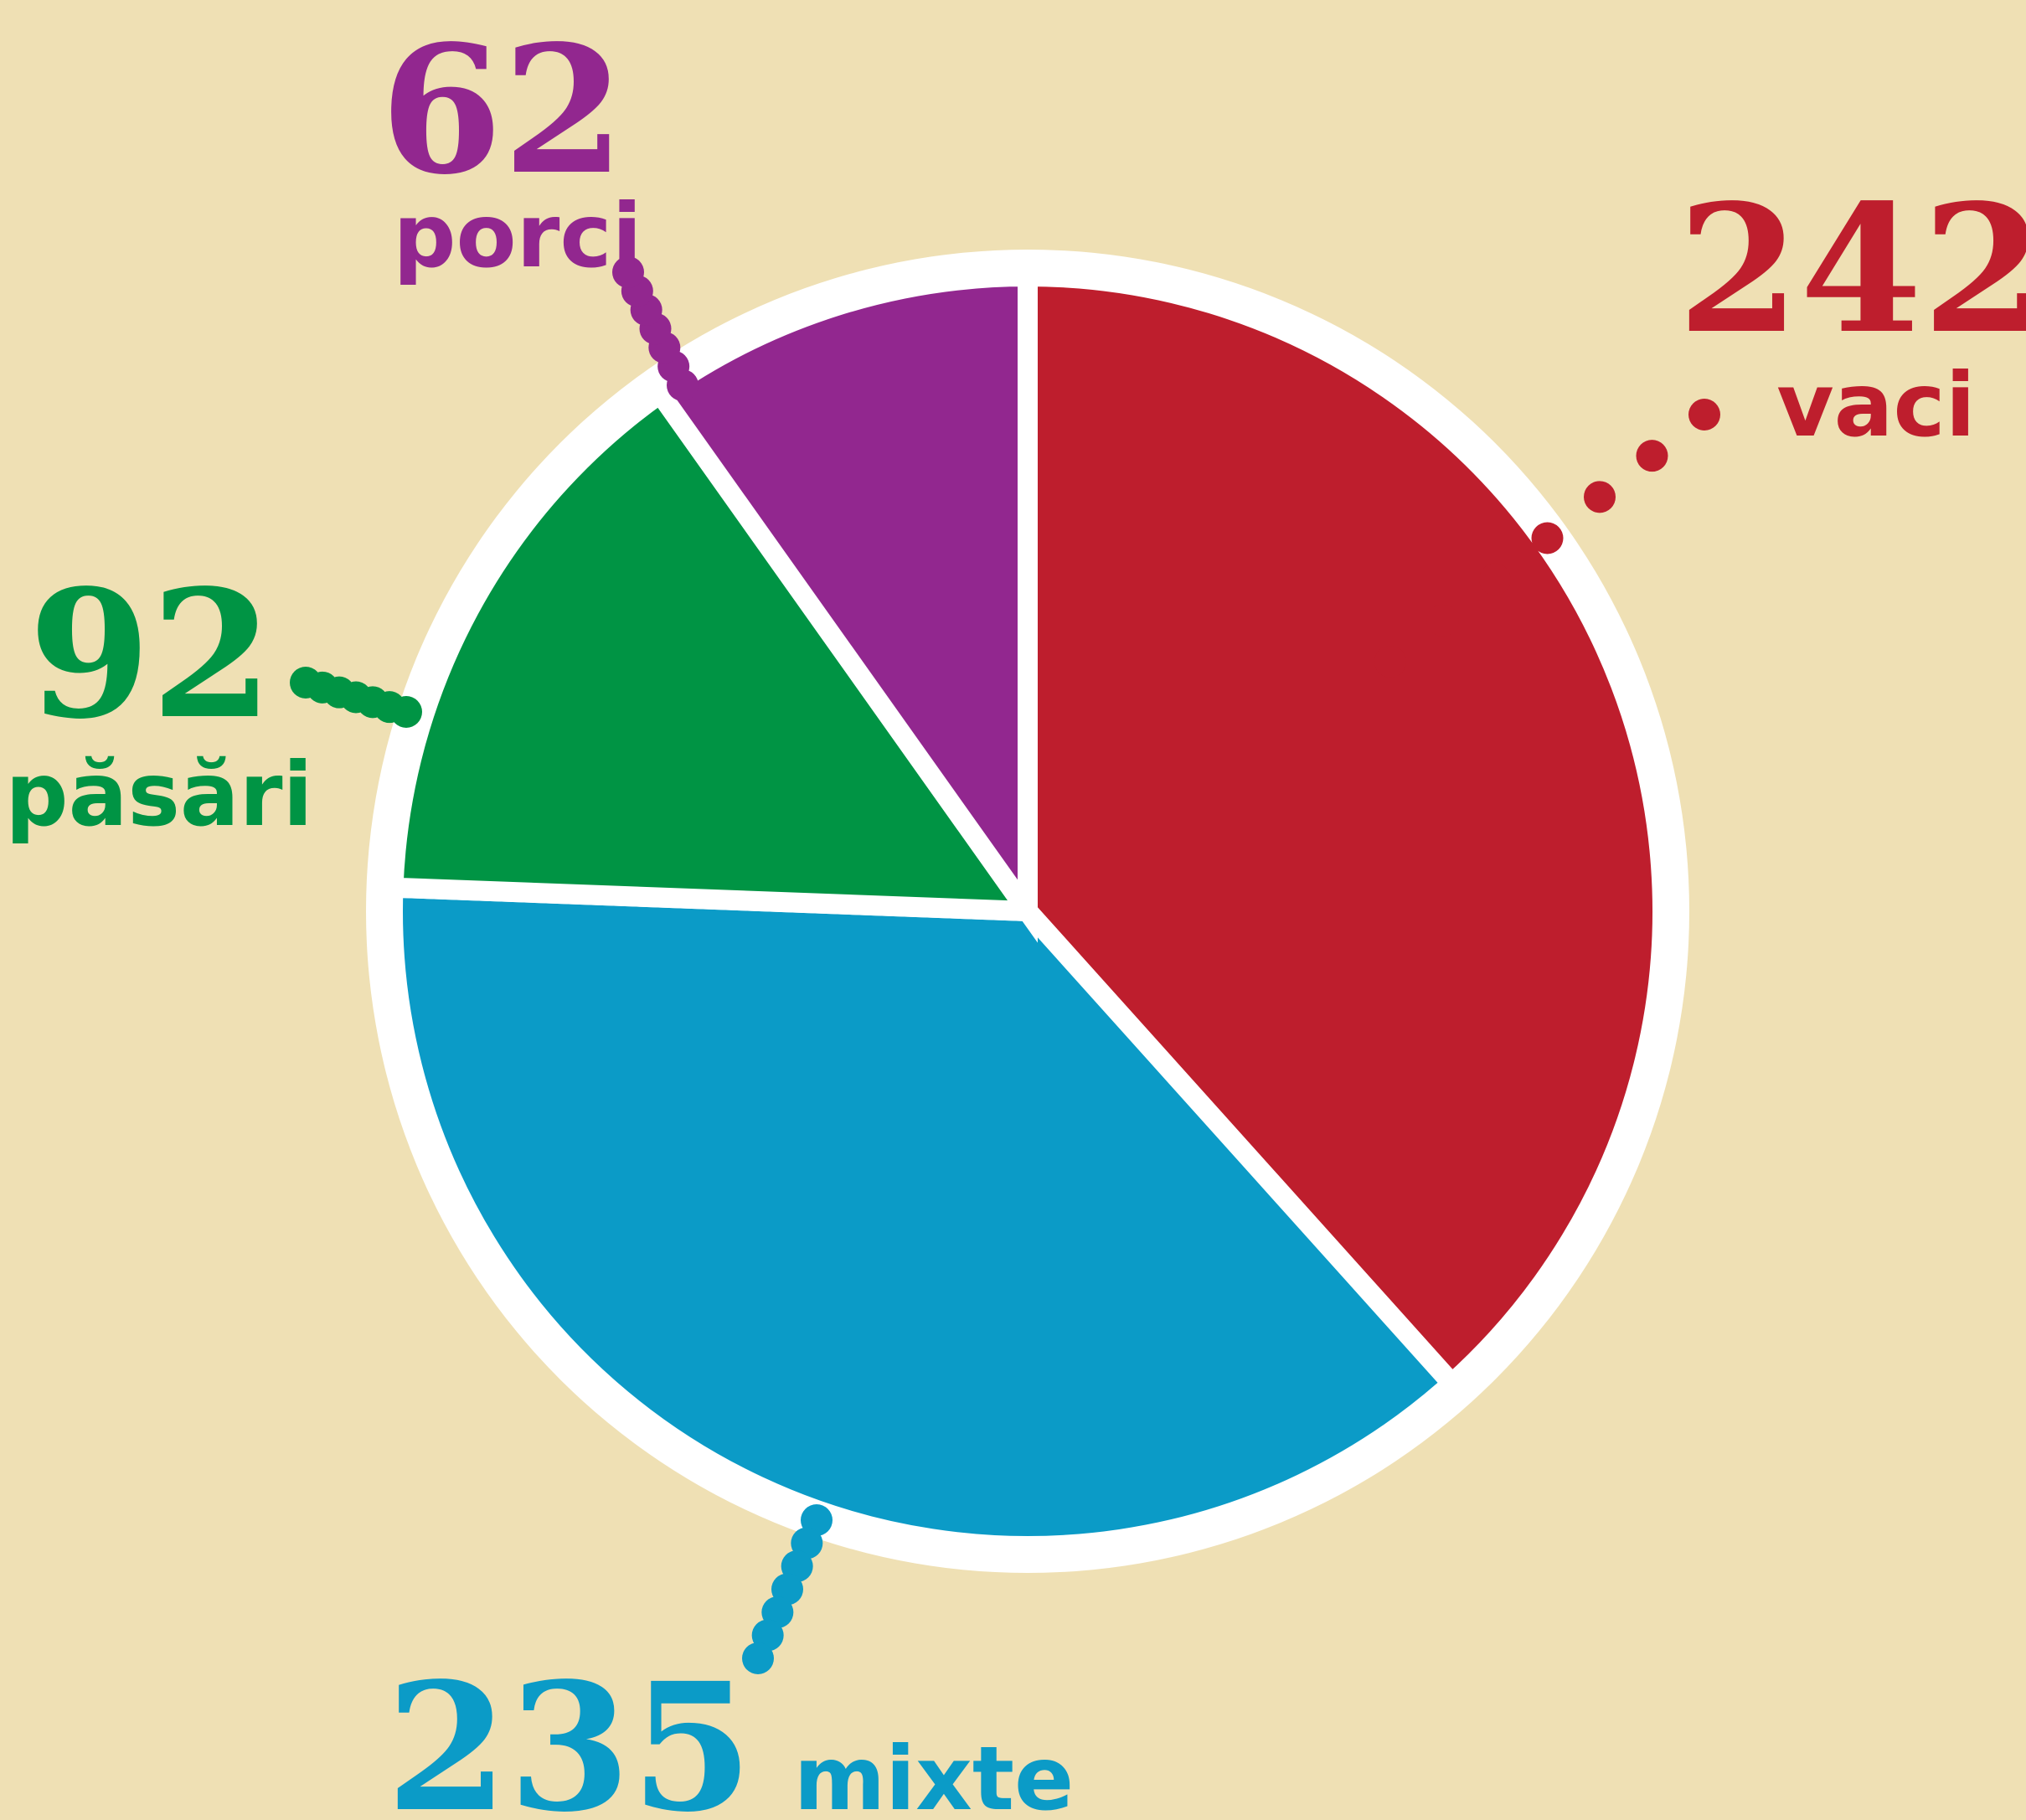 This screenshot has height=1820, width=2026. Describe the element at coordinates (158, 795) in the screenshot. I see `category-label: păsări` at that location.